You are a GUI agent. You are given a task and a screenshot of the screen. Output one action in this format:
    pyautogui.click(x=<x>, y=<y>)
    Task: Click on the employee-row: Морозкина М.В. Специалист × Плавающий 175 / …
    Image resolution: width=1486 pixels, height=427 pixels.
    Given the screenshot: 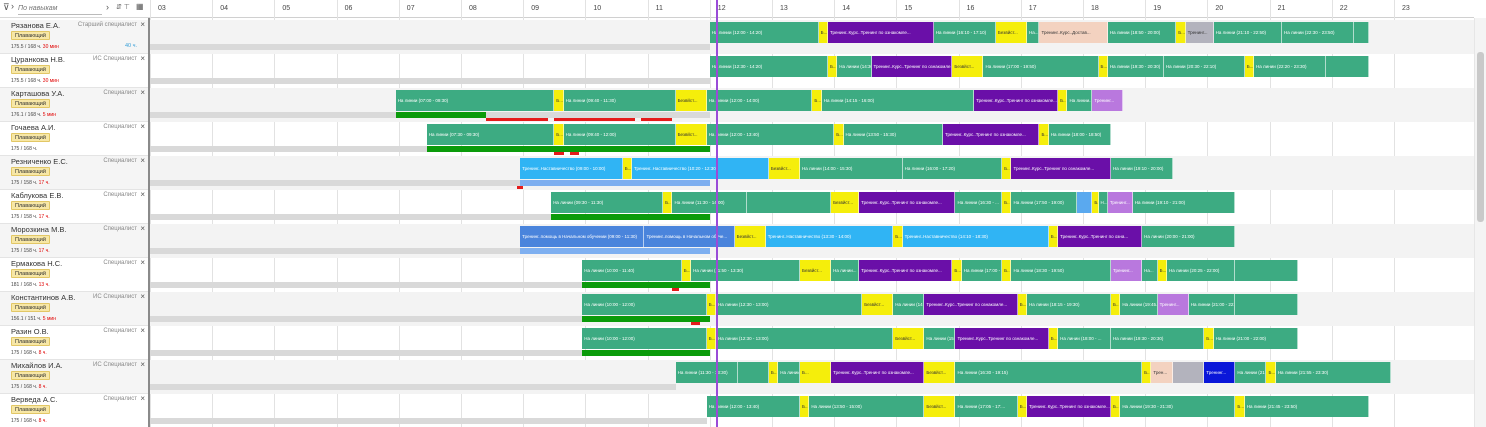 What is the action you would take?
    pyautogui.click(x=74, y=241)
    